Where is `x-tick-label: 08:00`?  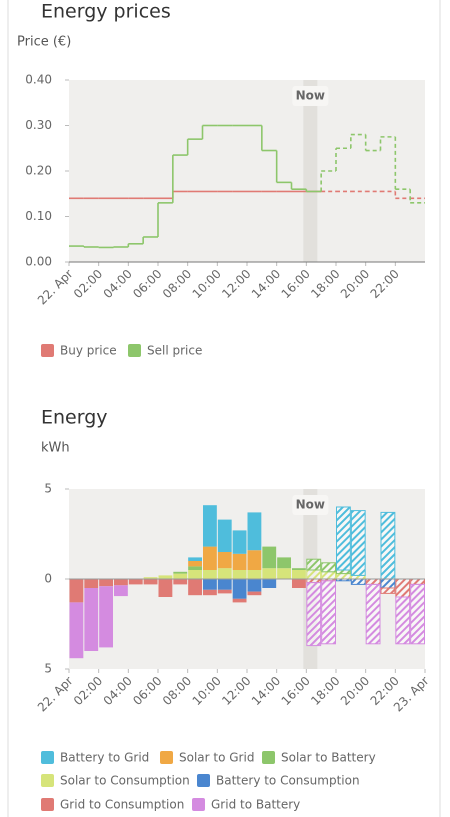 x-tick-label: 08:00 is located at coordinates (177, 284).